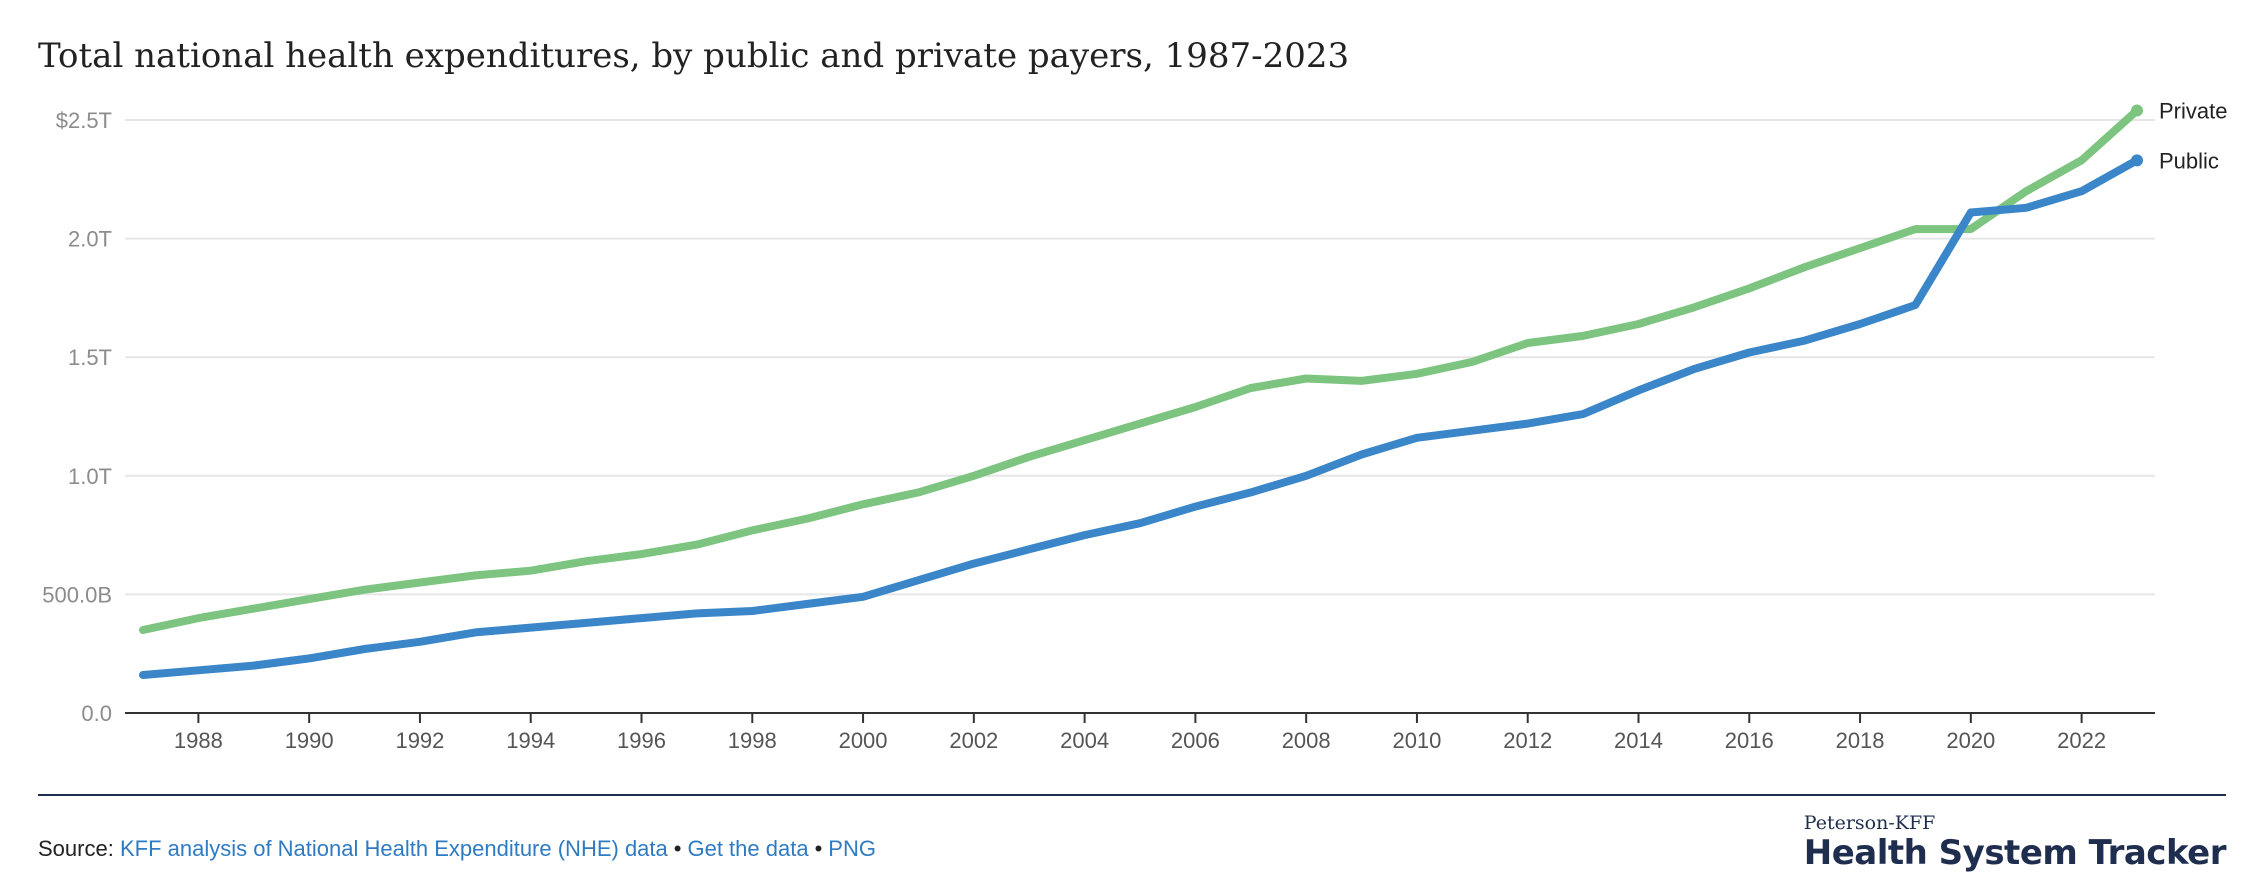  Describe the element at coordinates (1749, 740) in the screenshot. I see `x-tick-label: 2016` at that location.